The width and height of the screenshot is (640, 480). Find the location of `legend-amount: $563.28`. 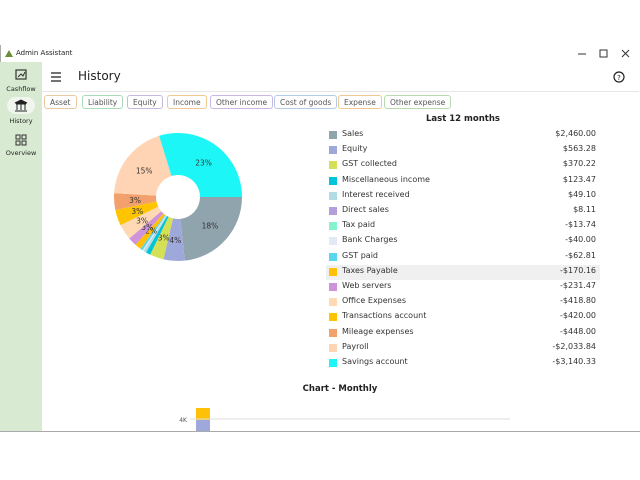

legend-amount: $563.28 is located at coordinates (579, 149).